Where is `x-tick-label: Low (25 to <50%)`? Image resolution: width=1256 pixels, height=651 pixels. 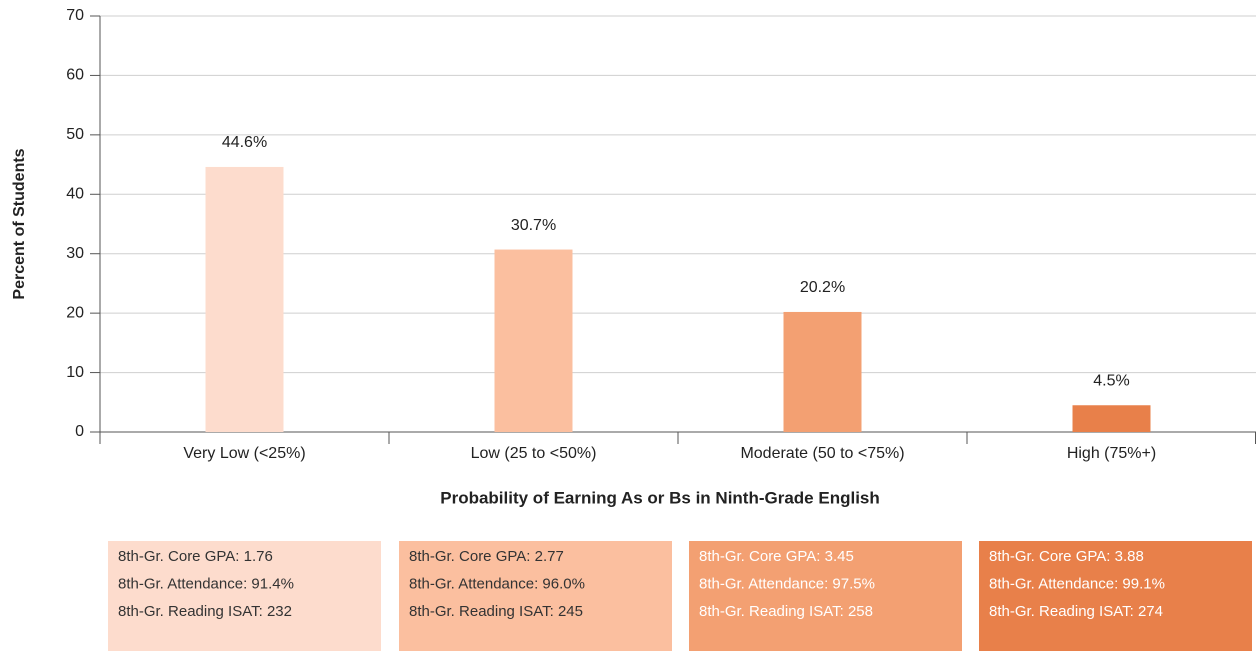 x-tick-label: Low (25 to <50%) is located at coordinates (534, 453).